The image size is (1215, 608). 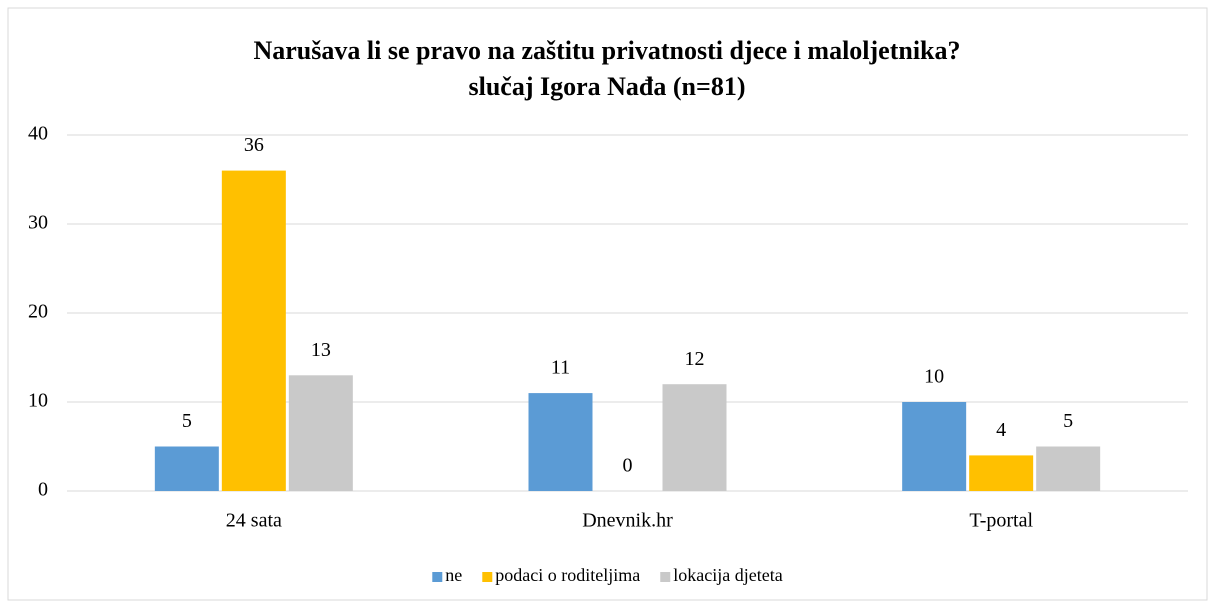 I want to click on data-label: 13, so click(x=321, y=350).